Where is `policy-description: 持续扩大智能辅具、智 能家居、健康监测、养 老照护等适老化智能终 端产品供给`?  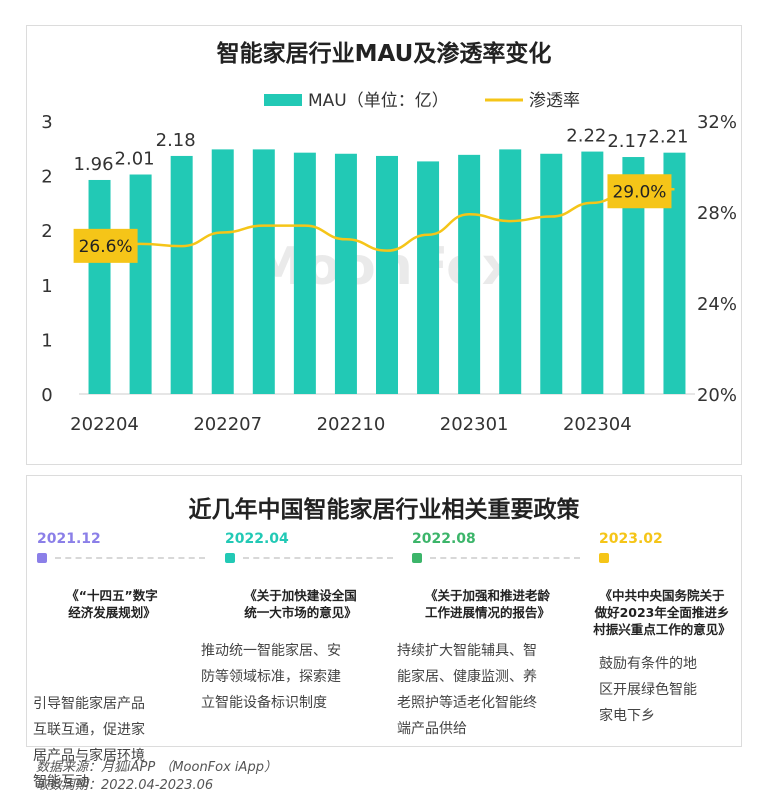 policy-description: 持续扩大智能辅具、智 能家居、健康监测、养 老照护等适老化智能终 端产品供给 is located at coordinates (487, 690).